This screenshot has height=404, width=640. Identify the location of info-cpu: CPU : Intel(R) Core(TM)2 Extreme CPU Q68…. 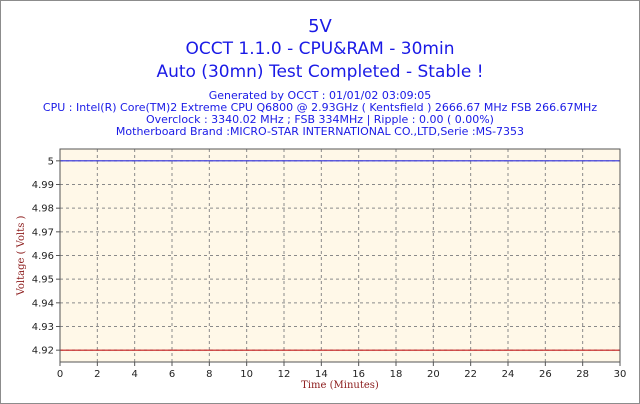
(320, 107).